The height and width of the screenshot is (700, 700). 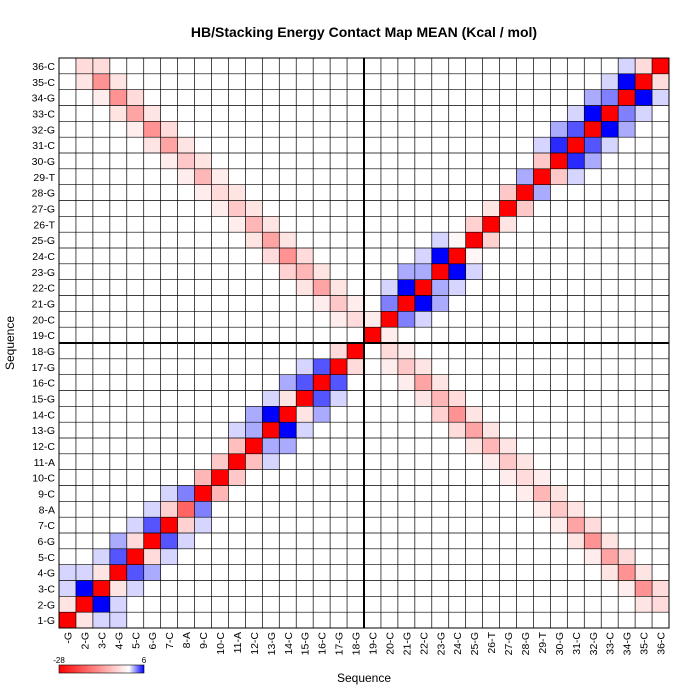 What do you see at coordinates (508, 208) in the screenshot?
I see `heatmap-cell-27-G-27-G` at bounding box center [508, 208].